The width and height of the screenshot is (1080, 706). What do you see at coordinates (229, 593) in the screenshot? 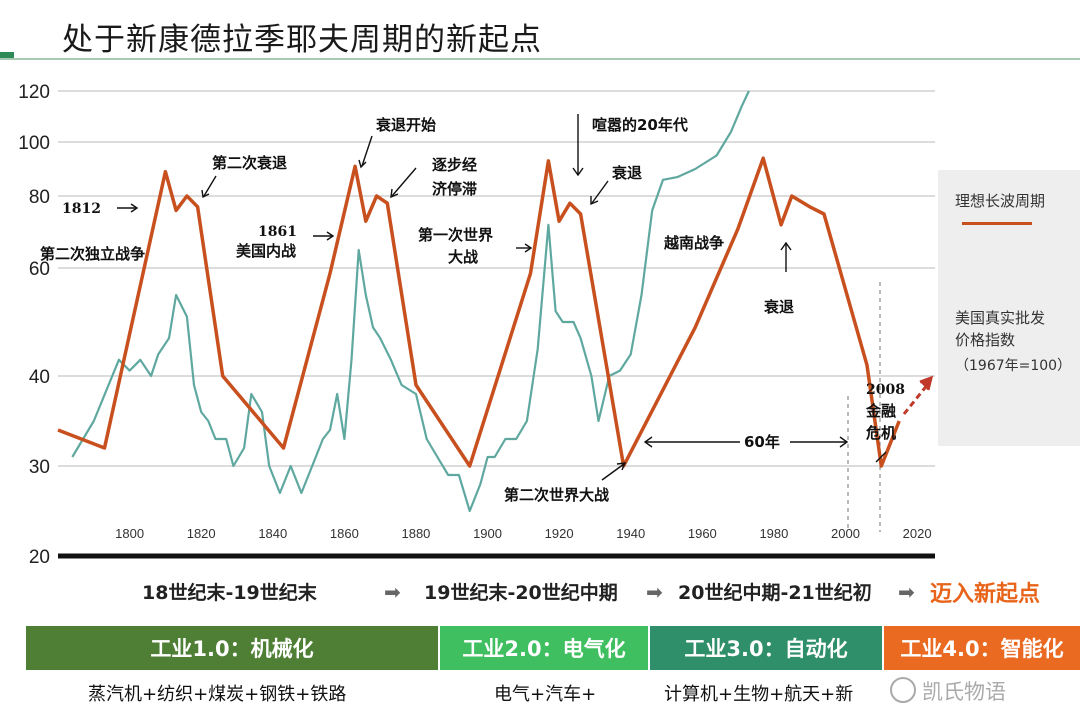
I see `era-label-1: 18世纪末-19世纪末` at bounding box center [229, 593].